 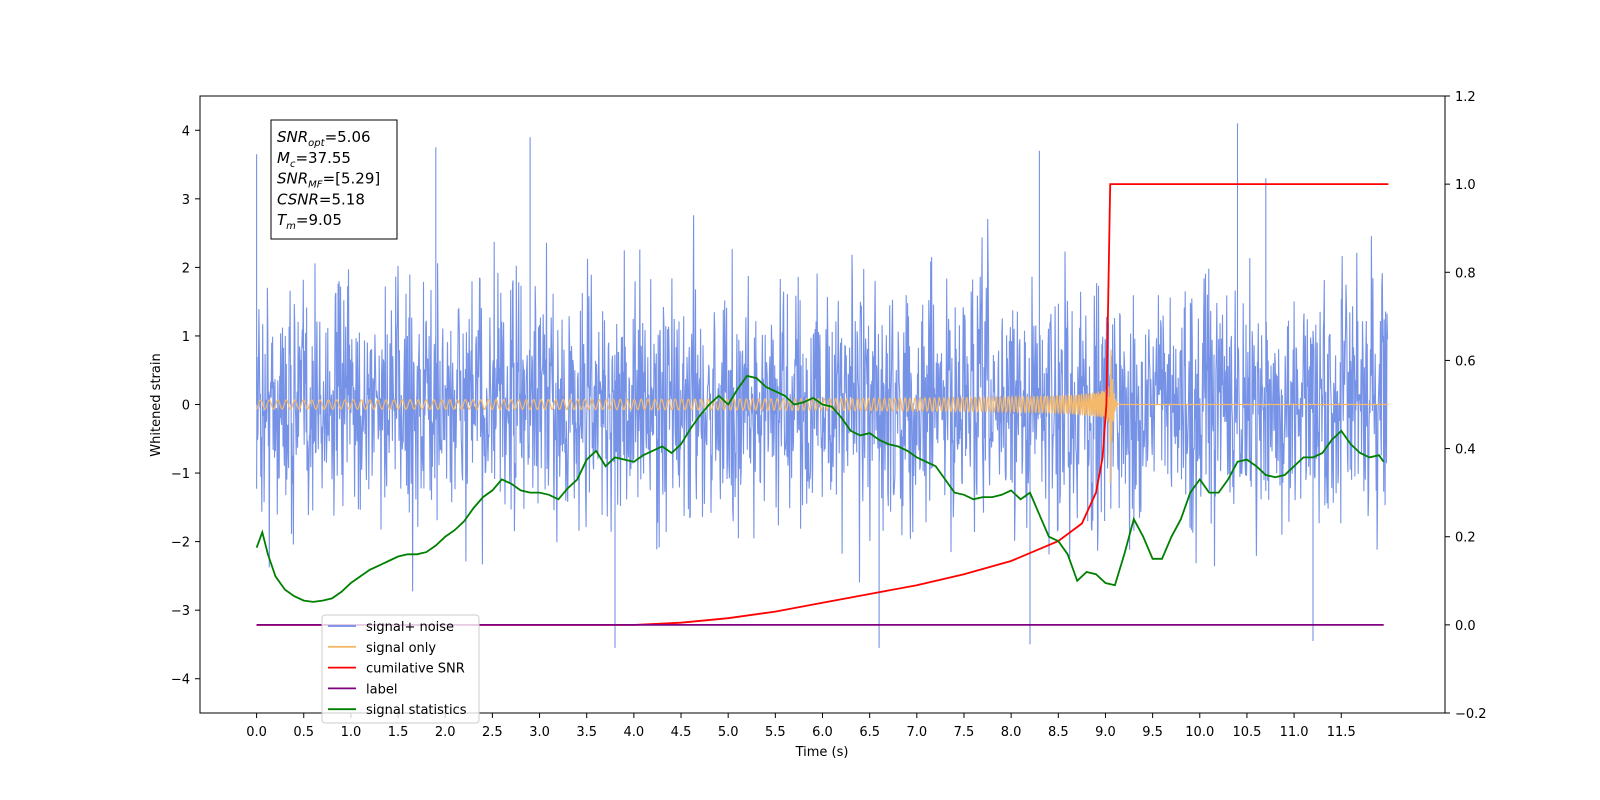 What do you see at coordinates (282, 220) in the screenshot?
I see `annotation-symbol: T` at bounding box center [282, 220].